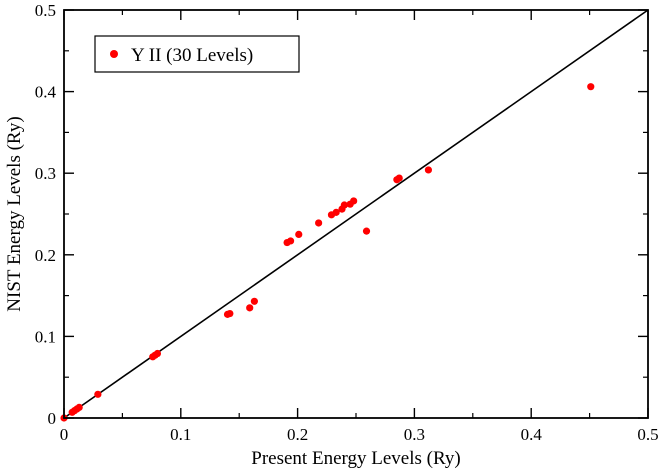 This screenshot has width=664, height=471. I want to click on y-tick-label: 0.1, so click(45, 336).